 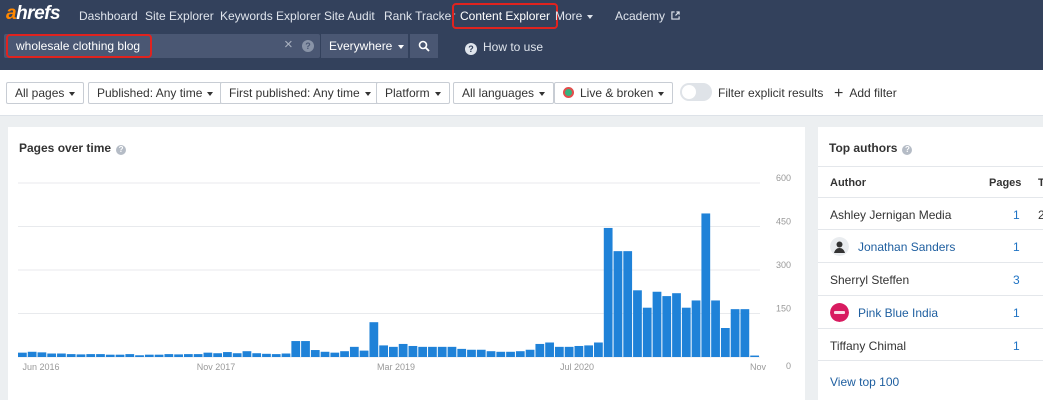 What do you see at coordinates (162, 46) in the screenshot?
I see `search-box: wholesale clothing blog × ?` at bounding box center [162, 46].